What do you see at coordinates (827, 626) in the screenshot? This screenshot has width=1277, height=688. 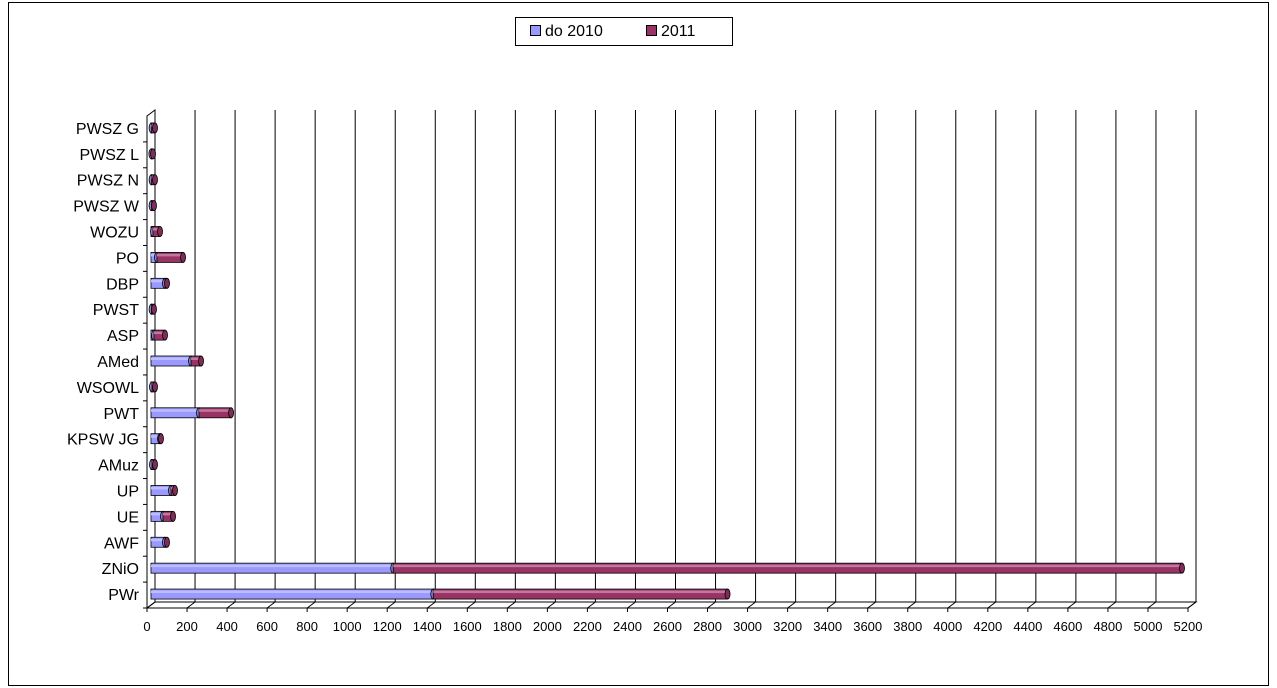 I see `x-tick-label: 3400` at bounding box center [827, 626].